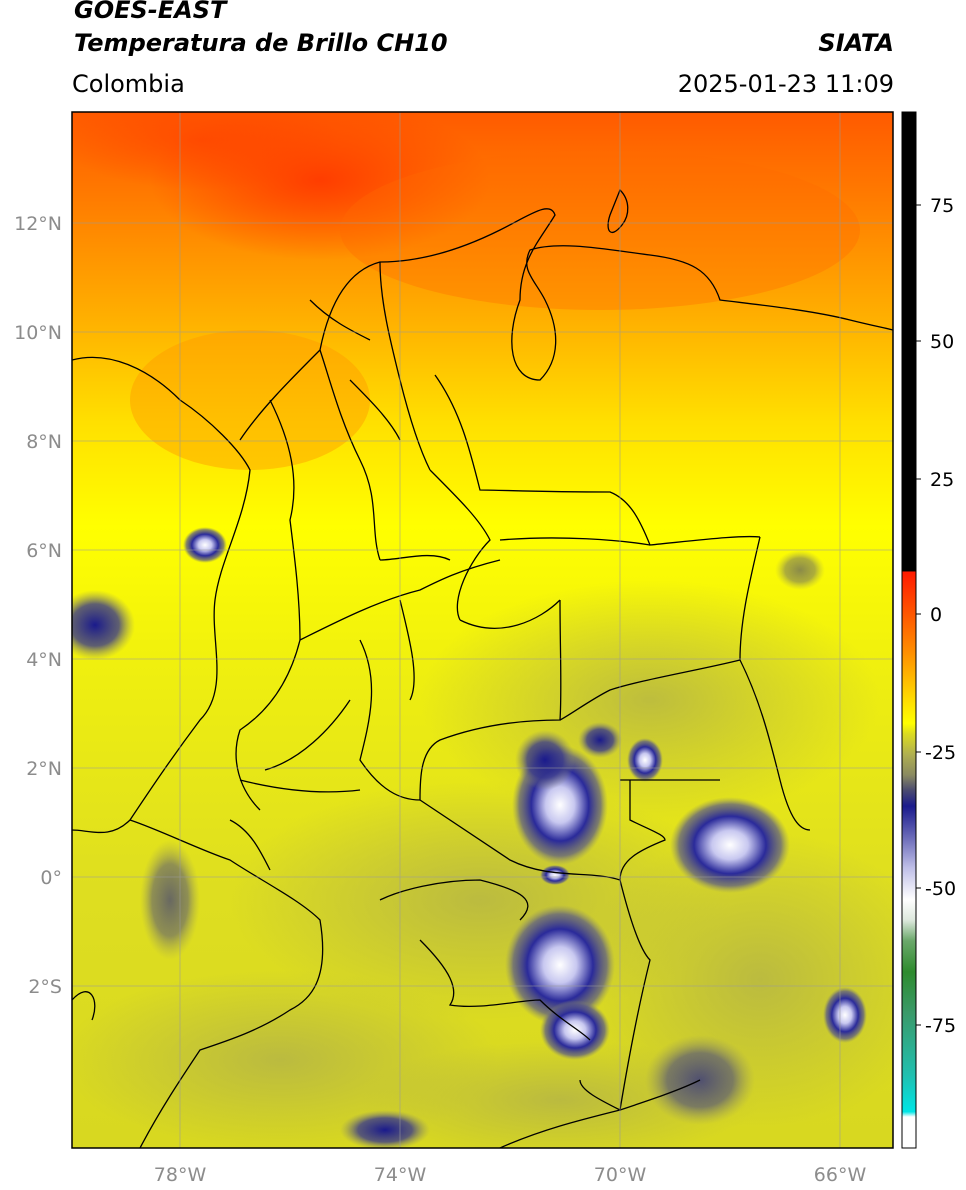 The image size is (966, 1190). I want to click on colorbar-tick-label: 25, so click(942, 480).